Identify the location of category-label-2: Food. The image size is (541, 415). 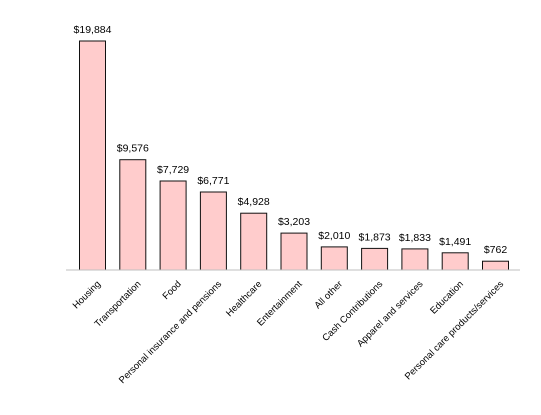
(172, 290).